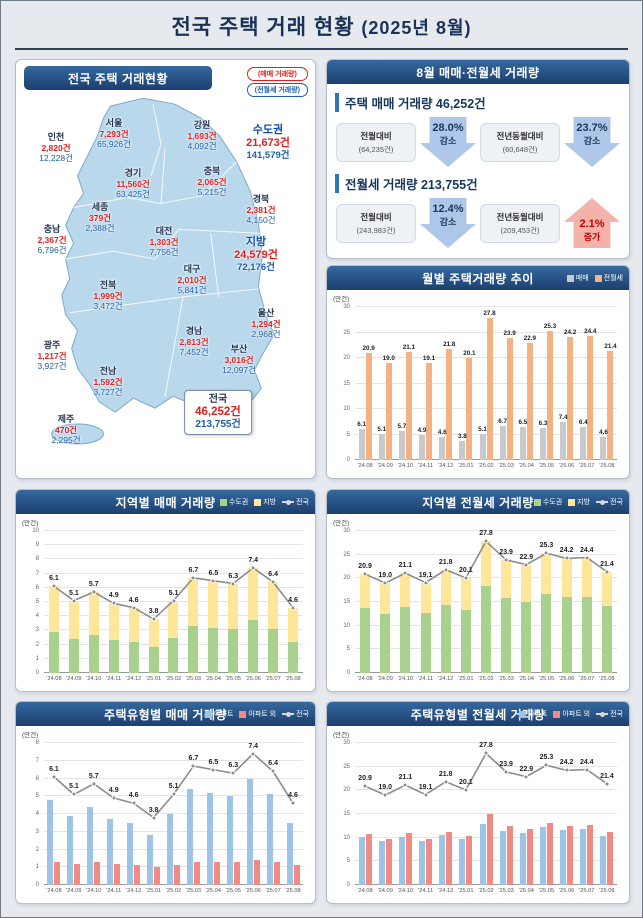 This screenshot has width=643, height=918. What do you see at coordinates (265, 502) in the screenshot?
I see `legend-item: 지방` at bounding box center [265, 502].